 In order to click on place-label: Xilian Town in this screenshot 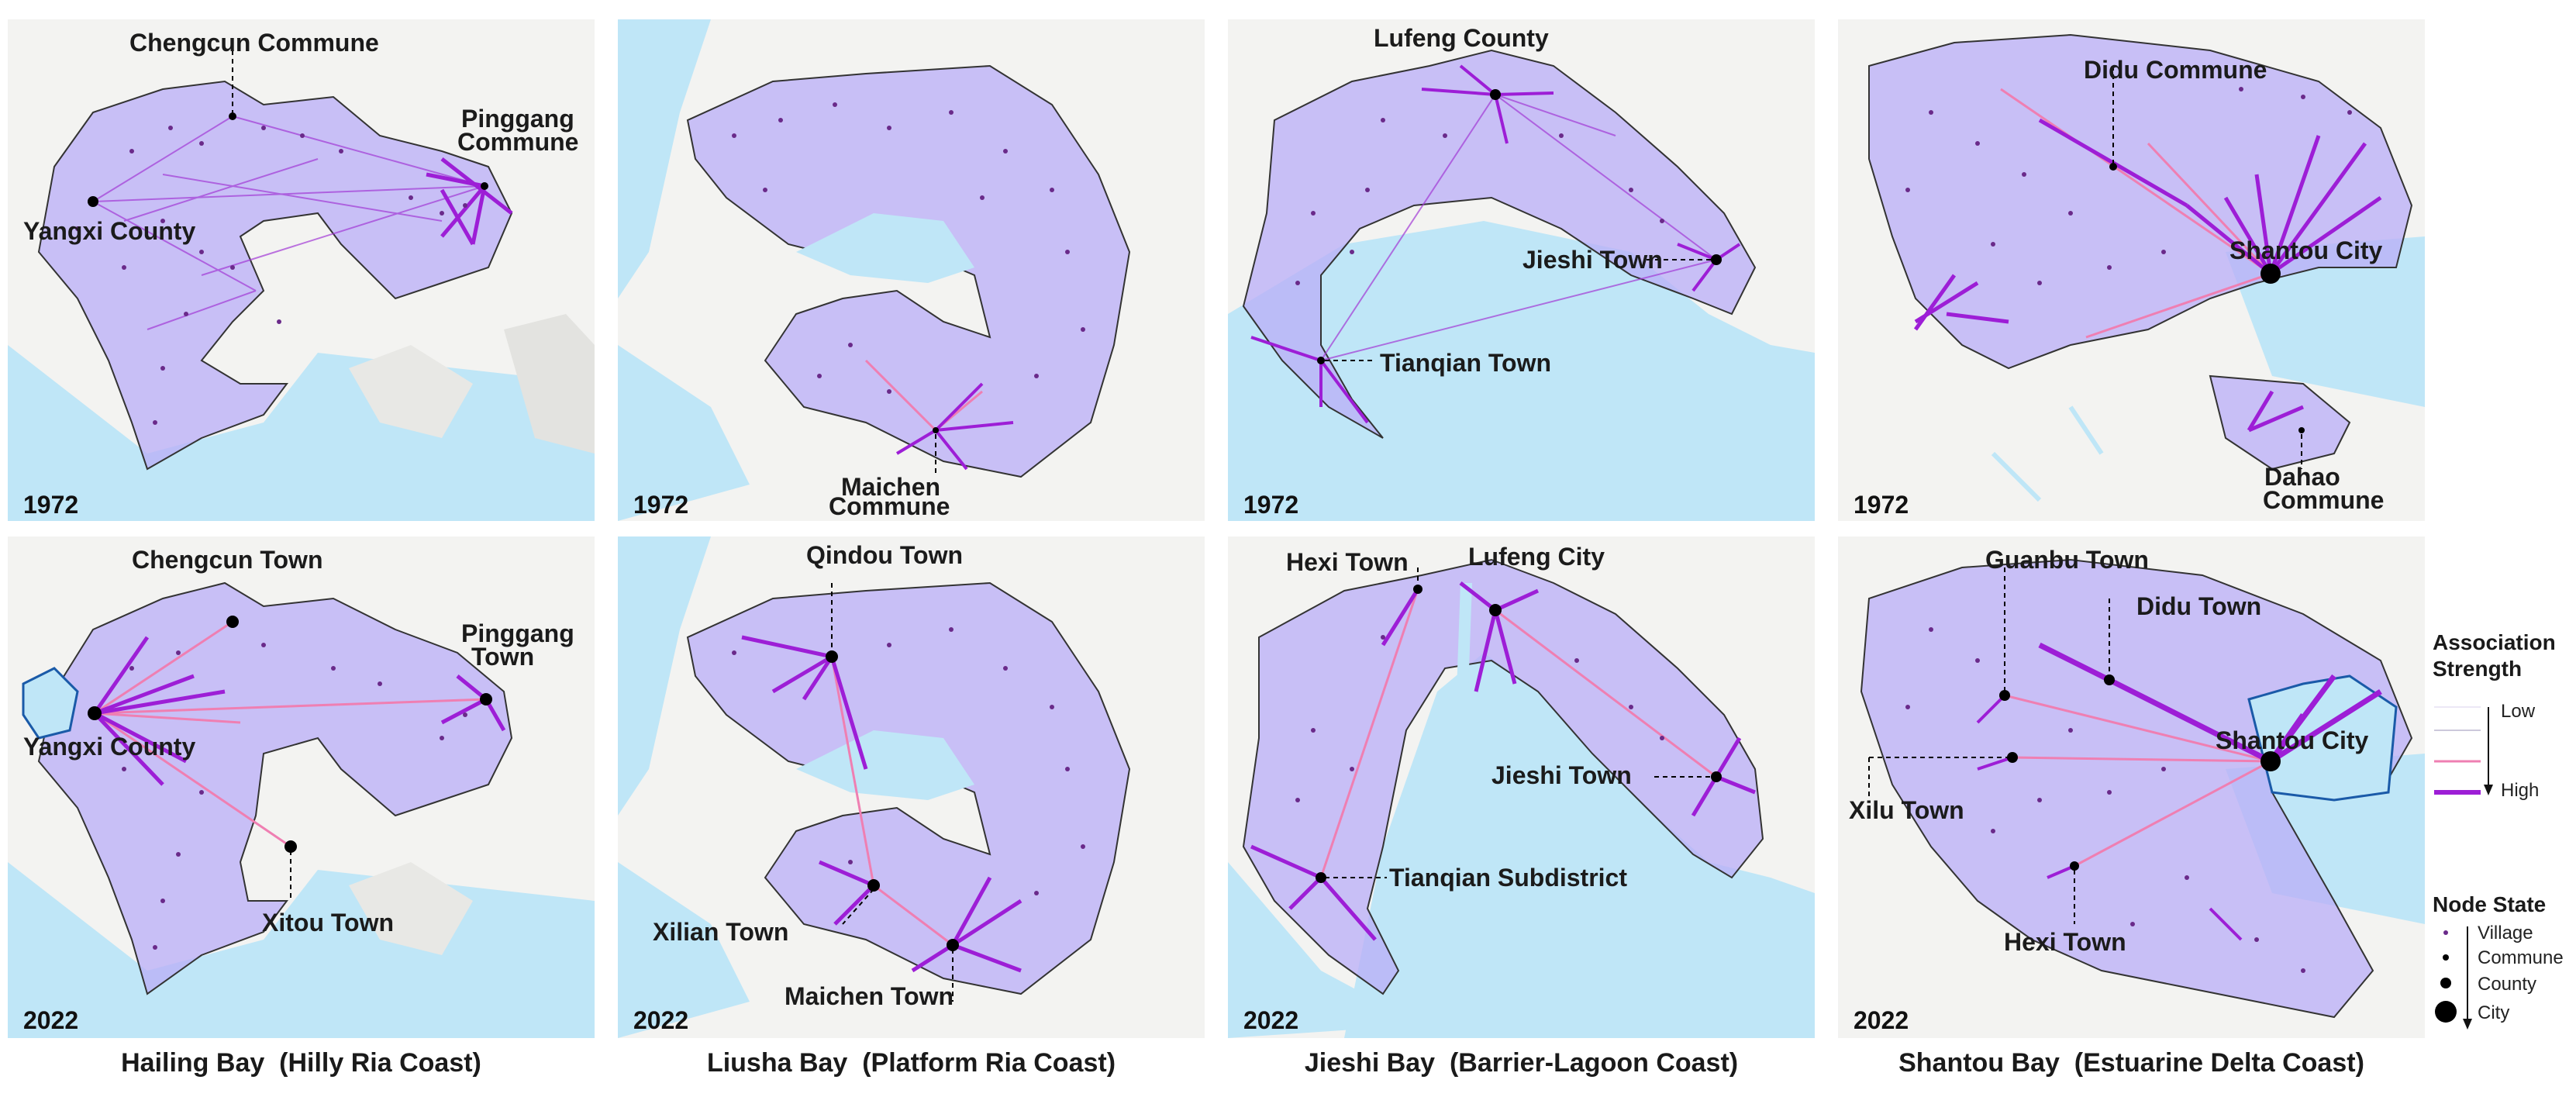, I will do `click(721, 932)`.